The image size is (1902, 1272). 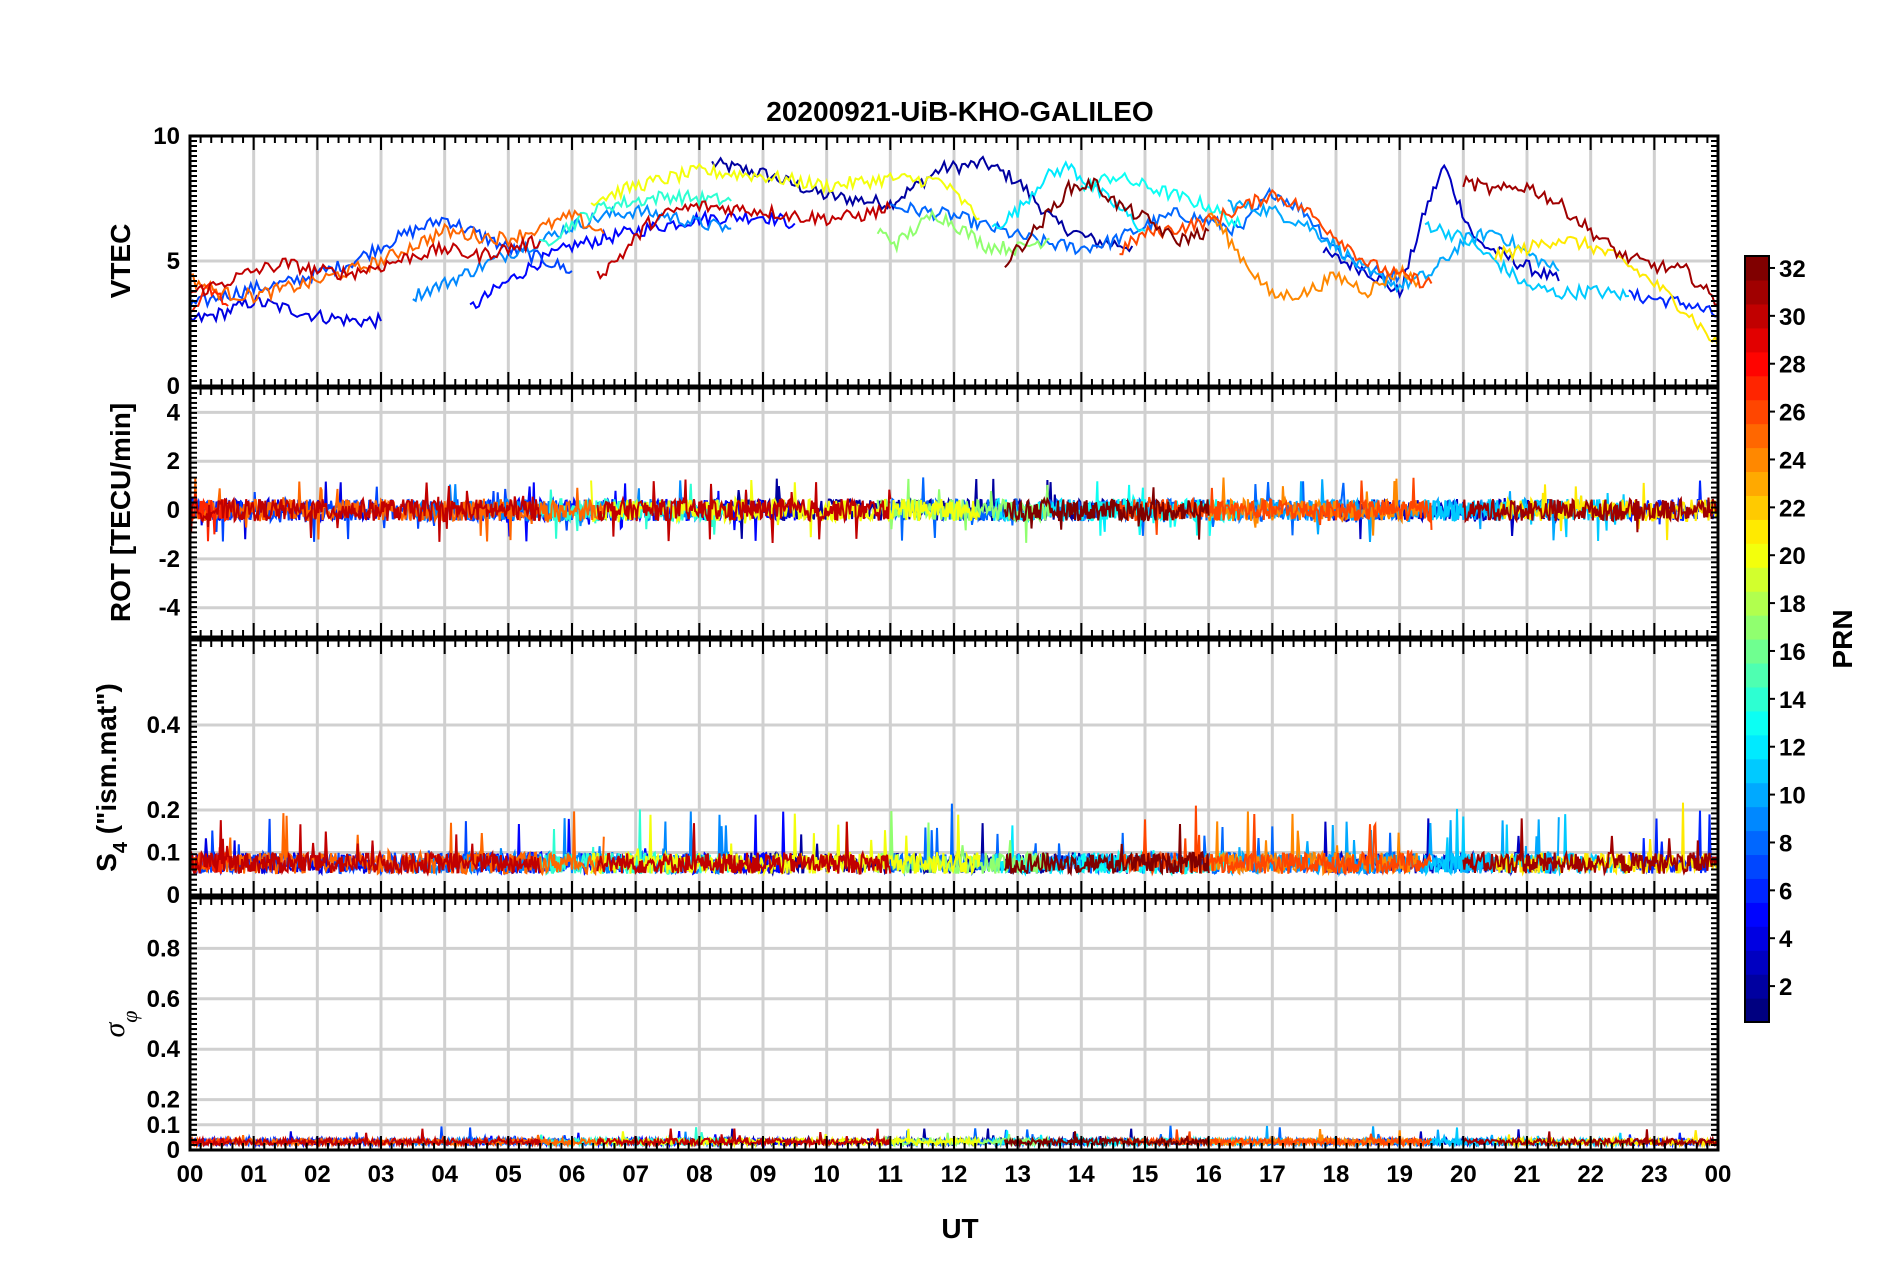 I want to click on colorbar-label: PRN, so click(x=1842, y=638).